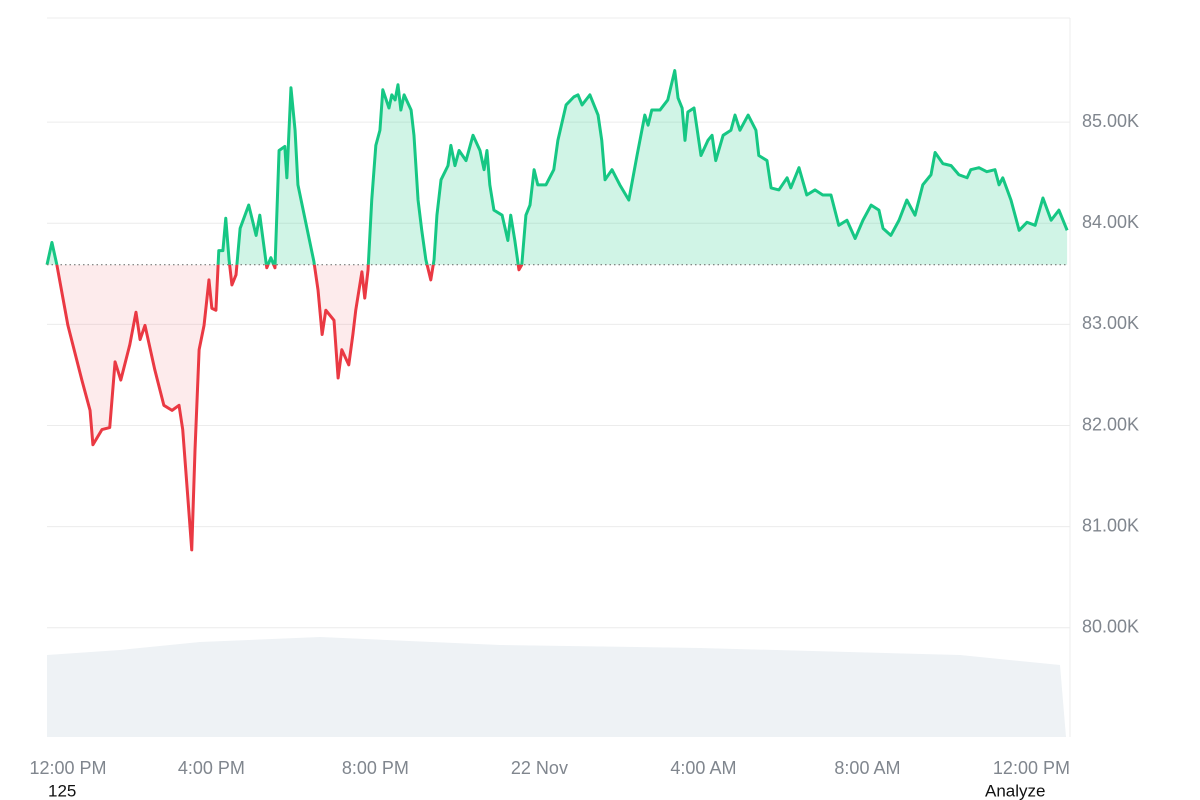  I want to click on x-tick-label: 4:00 AM, so click(703, 768).